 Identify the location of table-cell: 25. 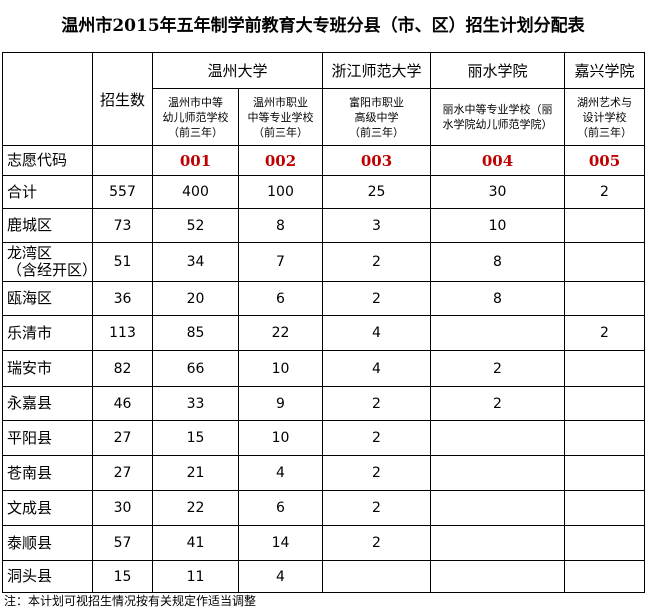
(377, 192).